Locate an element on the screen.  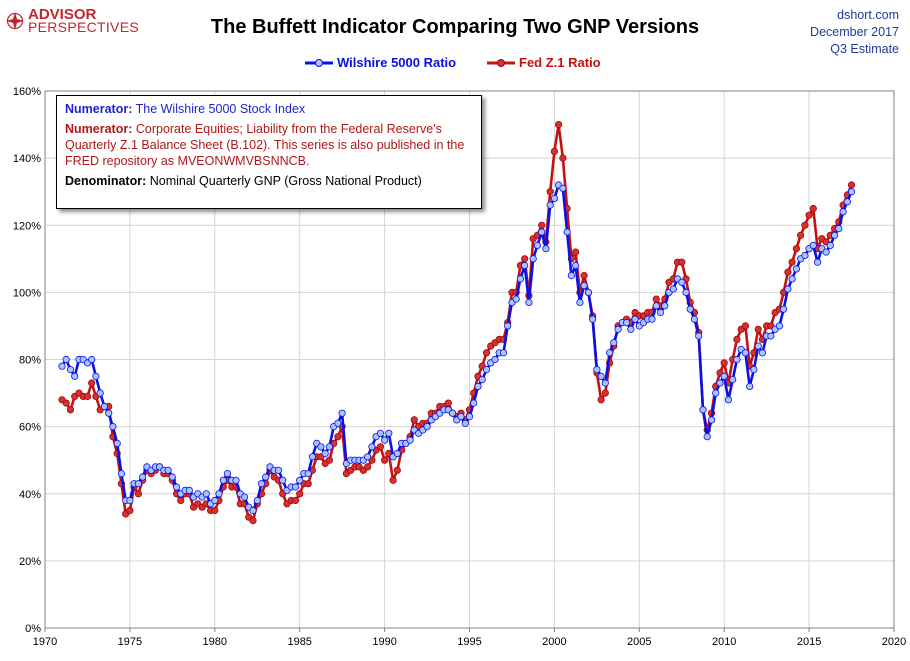
source-date: December 2017 is located at coordinates (854, 32).